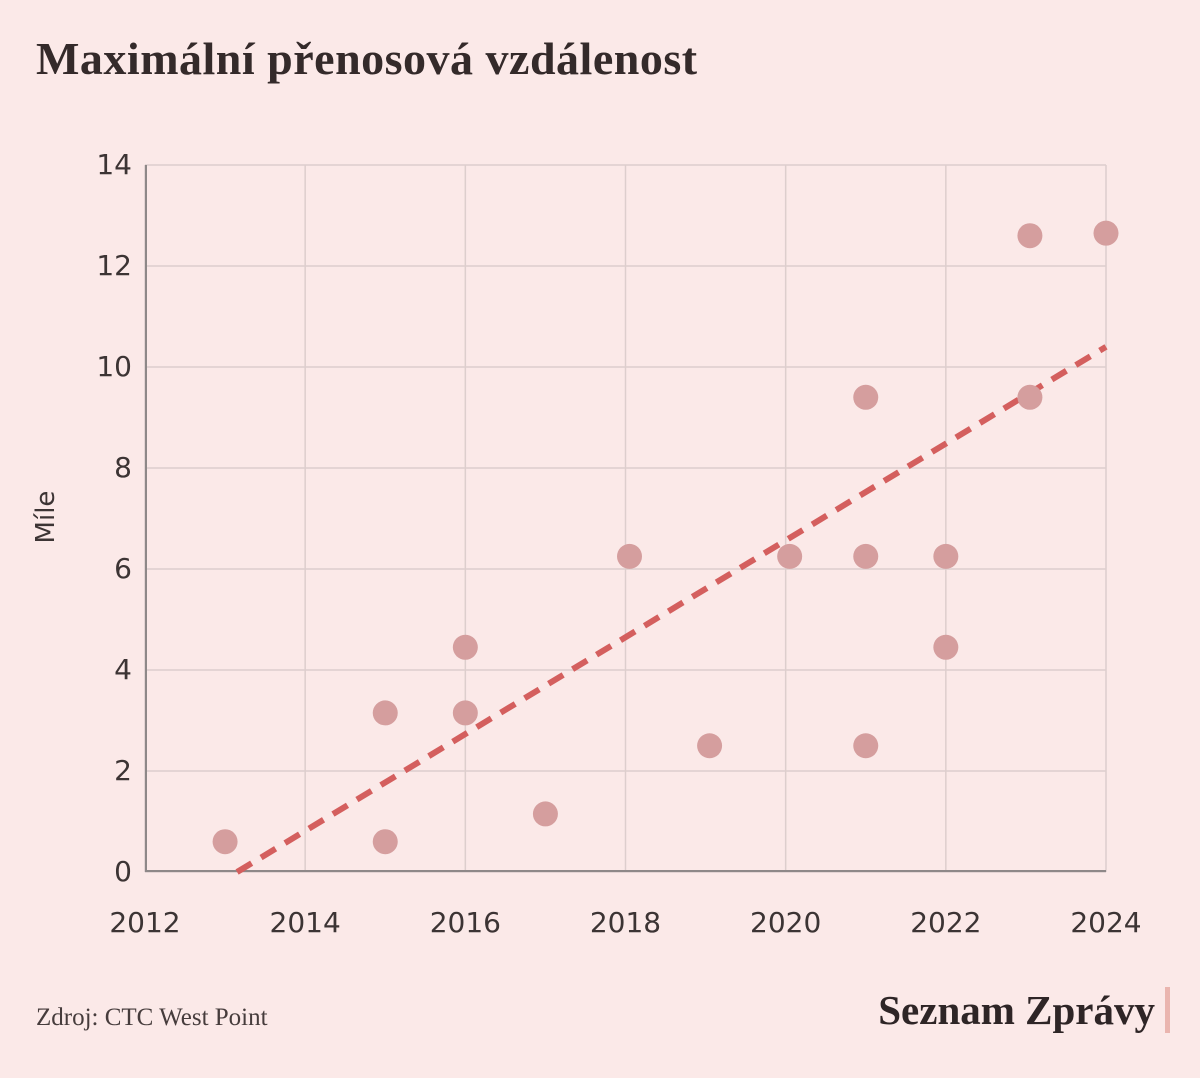 Image resolution: width=1200 pixels, height=1078 pixels. I want to click on y-tick-label: 12, so click(114, 265).